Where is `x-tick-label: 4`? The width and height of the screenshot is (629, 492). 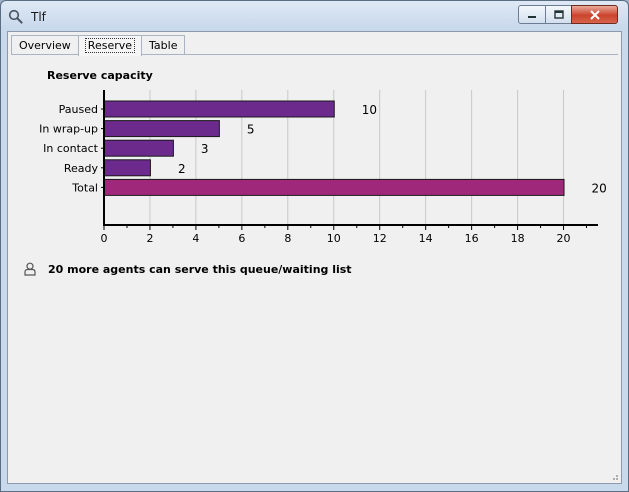
x-tick-label: 4 is located at coordinates (195, 238).